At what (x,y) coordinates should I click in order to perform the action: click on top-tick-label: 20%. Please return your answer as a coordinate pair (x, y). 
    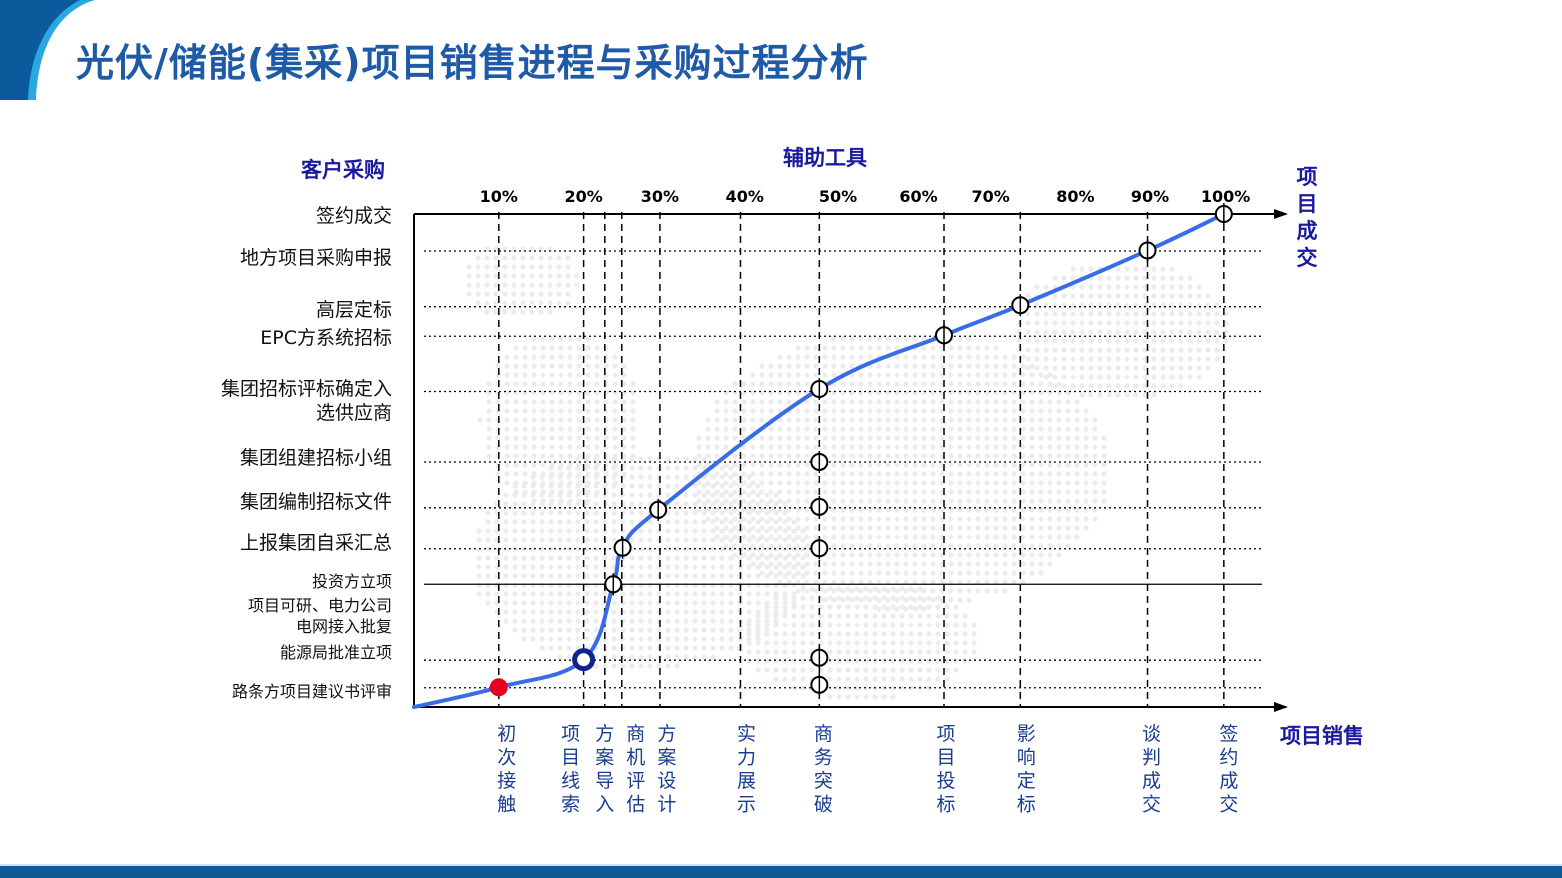
    Looking at the image, I should click on (583, 196).